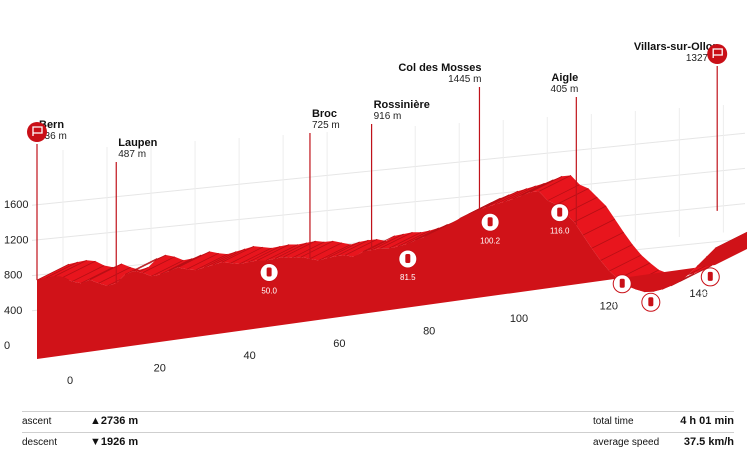  I want to click on total-time-label: total time, so click(613, 421).